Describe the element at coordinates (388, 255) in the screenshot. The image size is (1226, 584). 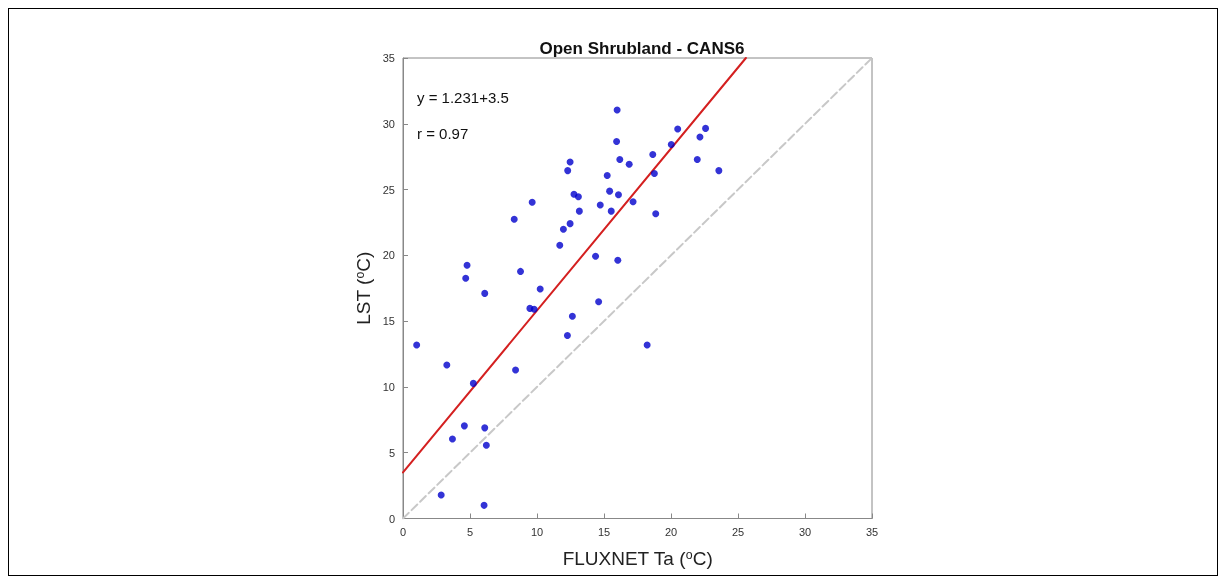
I see `y-tick-label: 20` at that location.